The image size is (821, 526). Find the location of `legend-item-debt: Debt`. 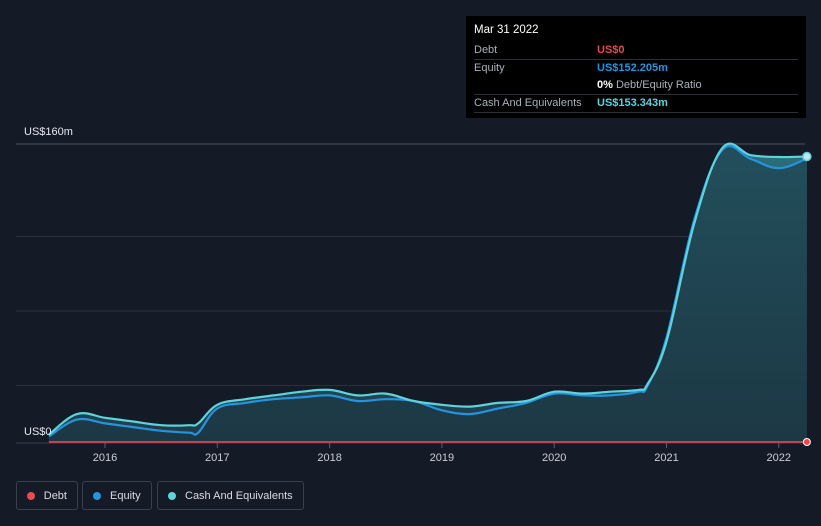

legend-item-debt: Debt is located at coordinates (47, 495).